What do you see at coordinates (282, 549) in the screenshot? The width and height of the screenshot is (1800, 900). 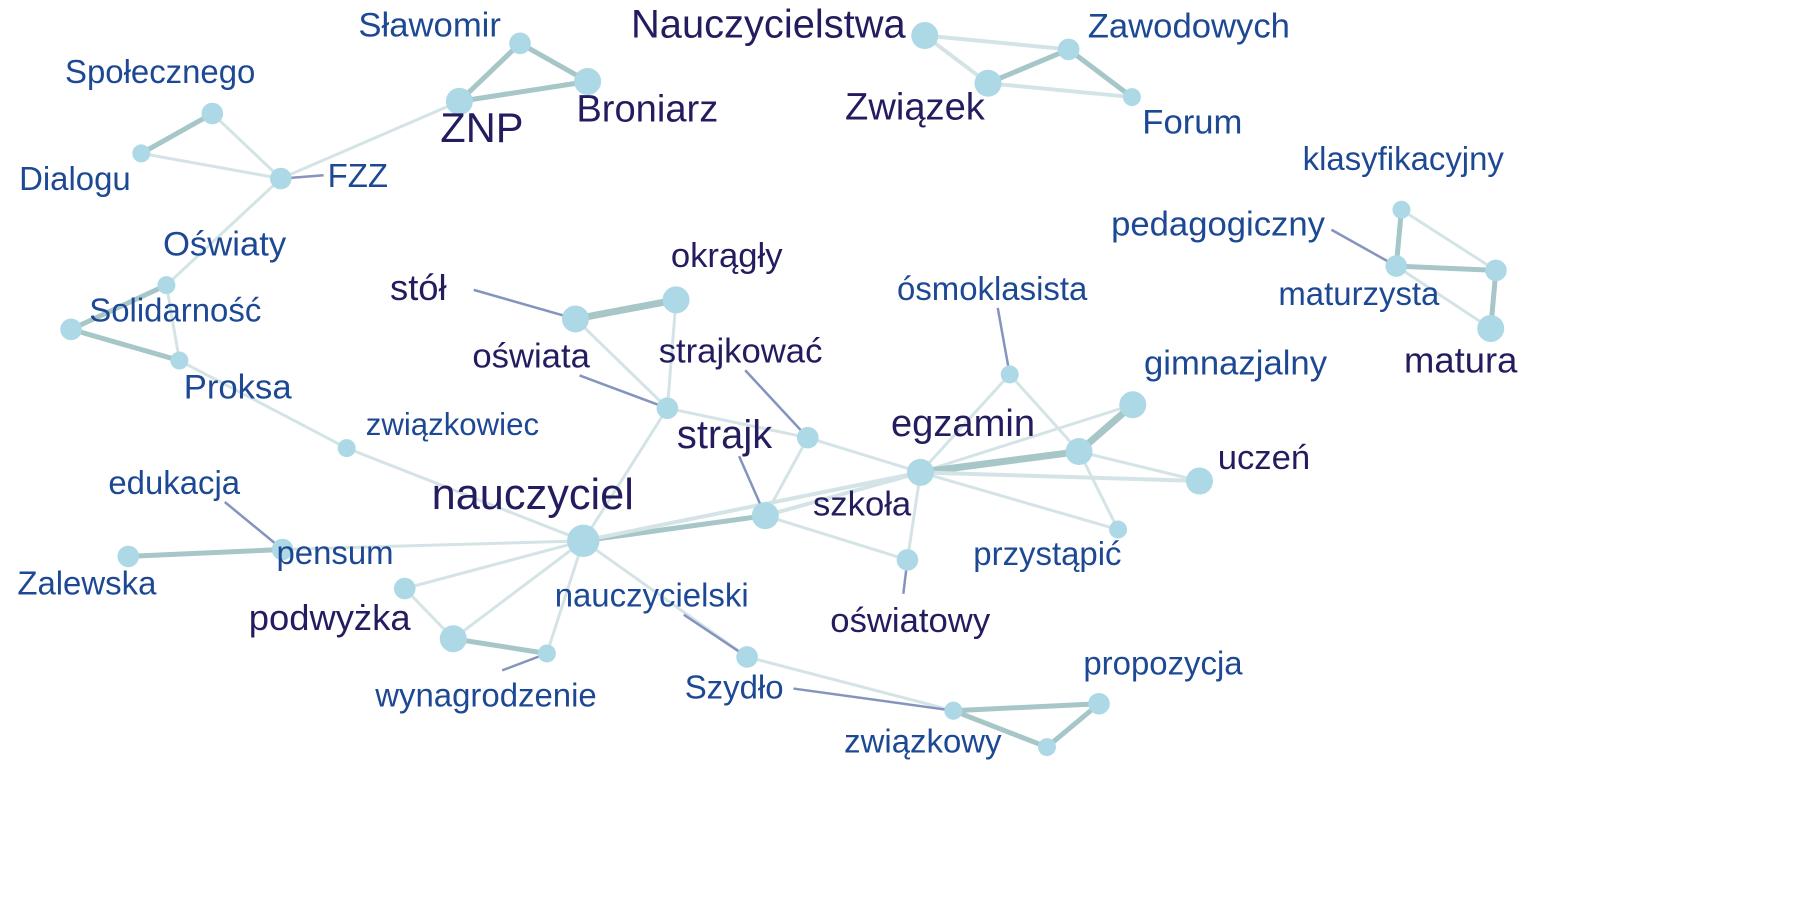 I see `node-pensum` at bounding box center [282, 549].